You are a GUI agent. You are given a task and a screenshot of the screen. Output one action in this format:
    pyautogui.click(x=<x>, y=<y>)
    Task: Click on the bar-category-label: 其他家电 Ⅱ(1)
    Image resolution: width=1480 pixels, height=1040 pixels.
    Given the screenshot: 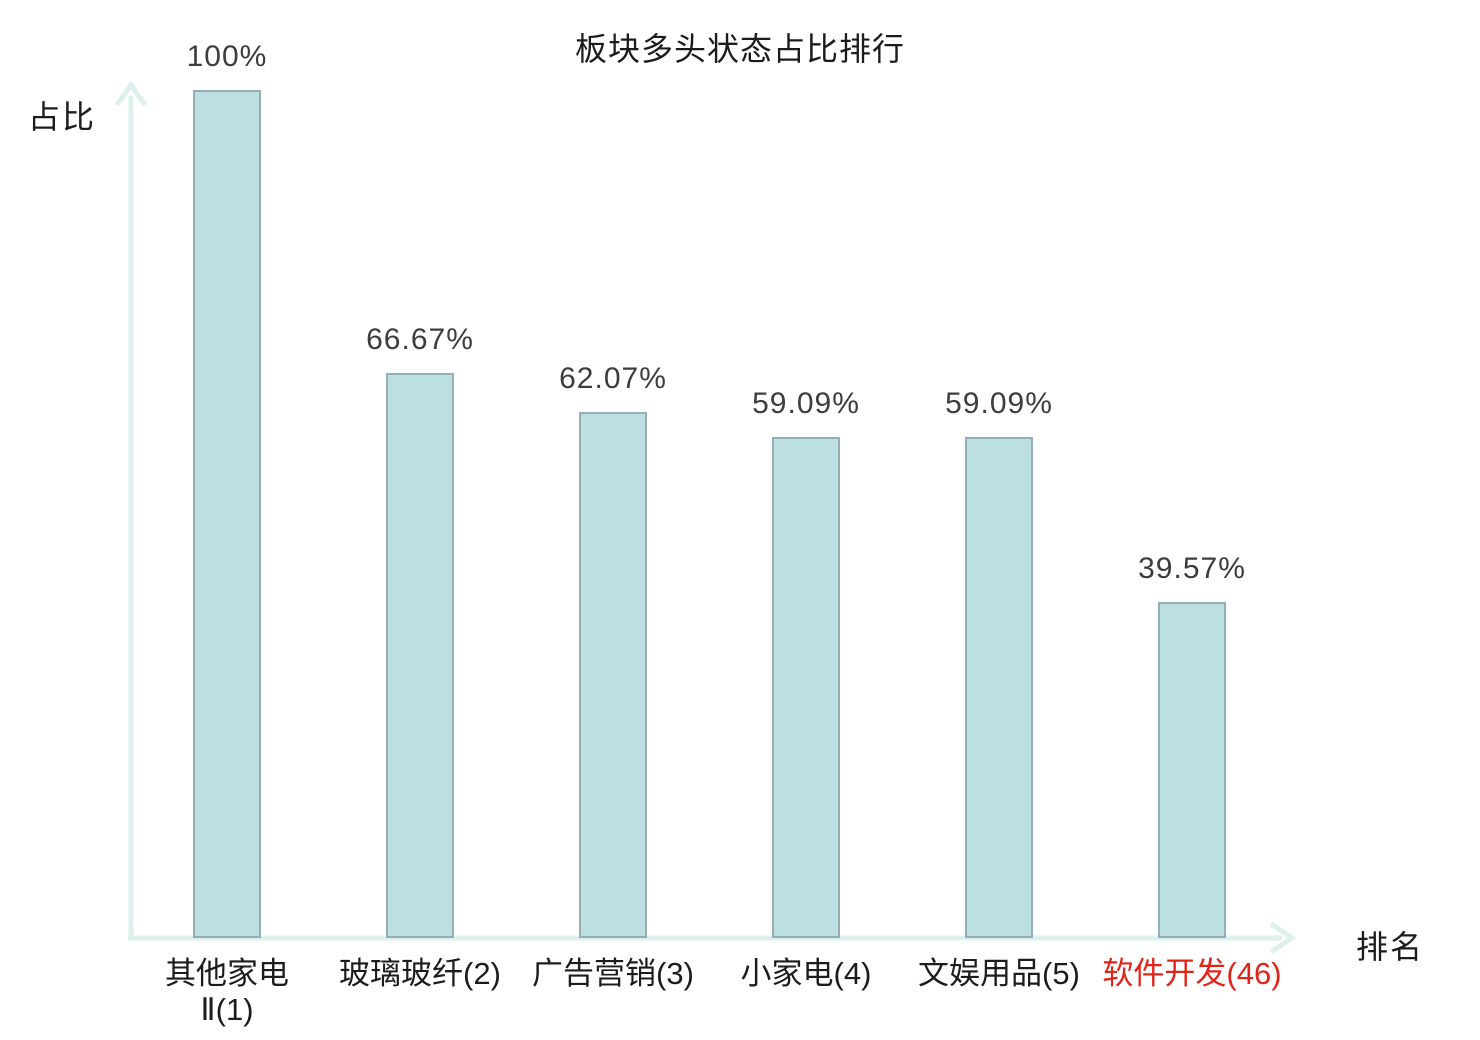 What is the action you would take?
    pyautogui.click(x=227, y=991)
    